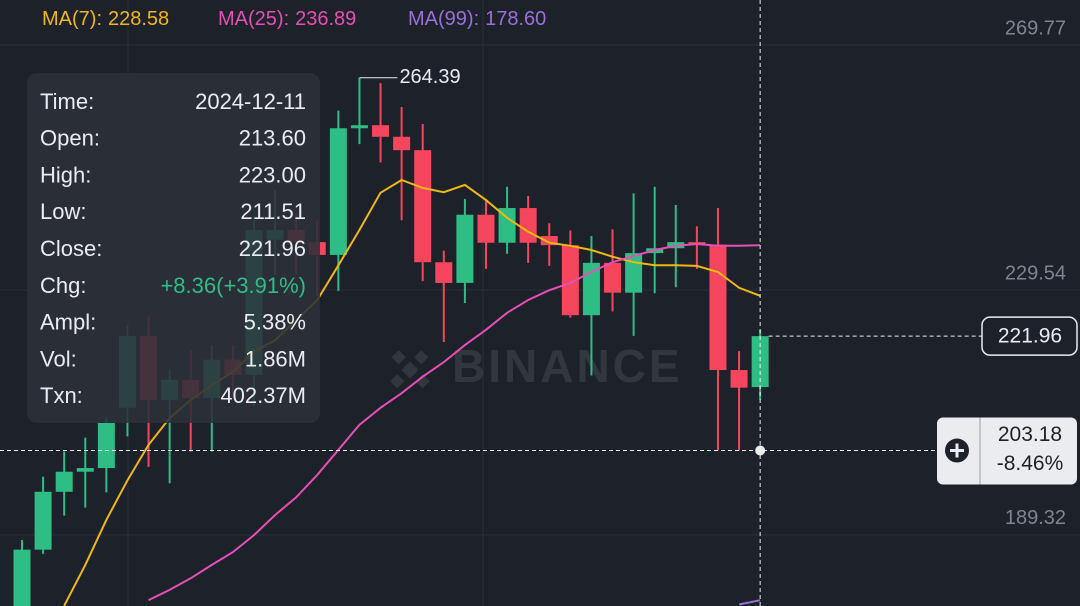 The width and height of the screenshot is (1080, 606). Describe the element at coordinates (275, 358) in the screenshot. I see `tooltip-value: 1.86M` at that location.